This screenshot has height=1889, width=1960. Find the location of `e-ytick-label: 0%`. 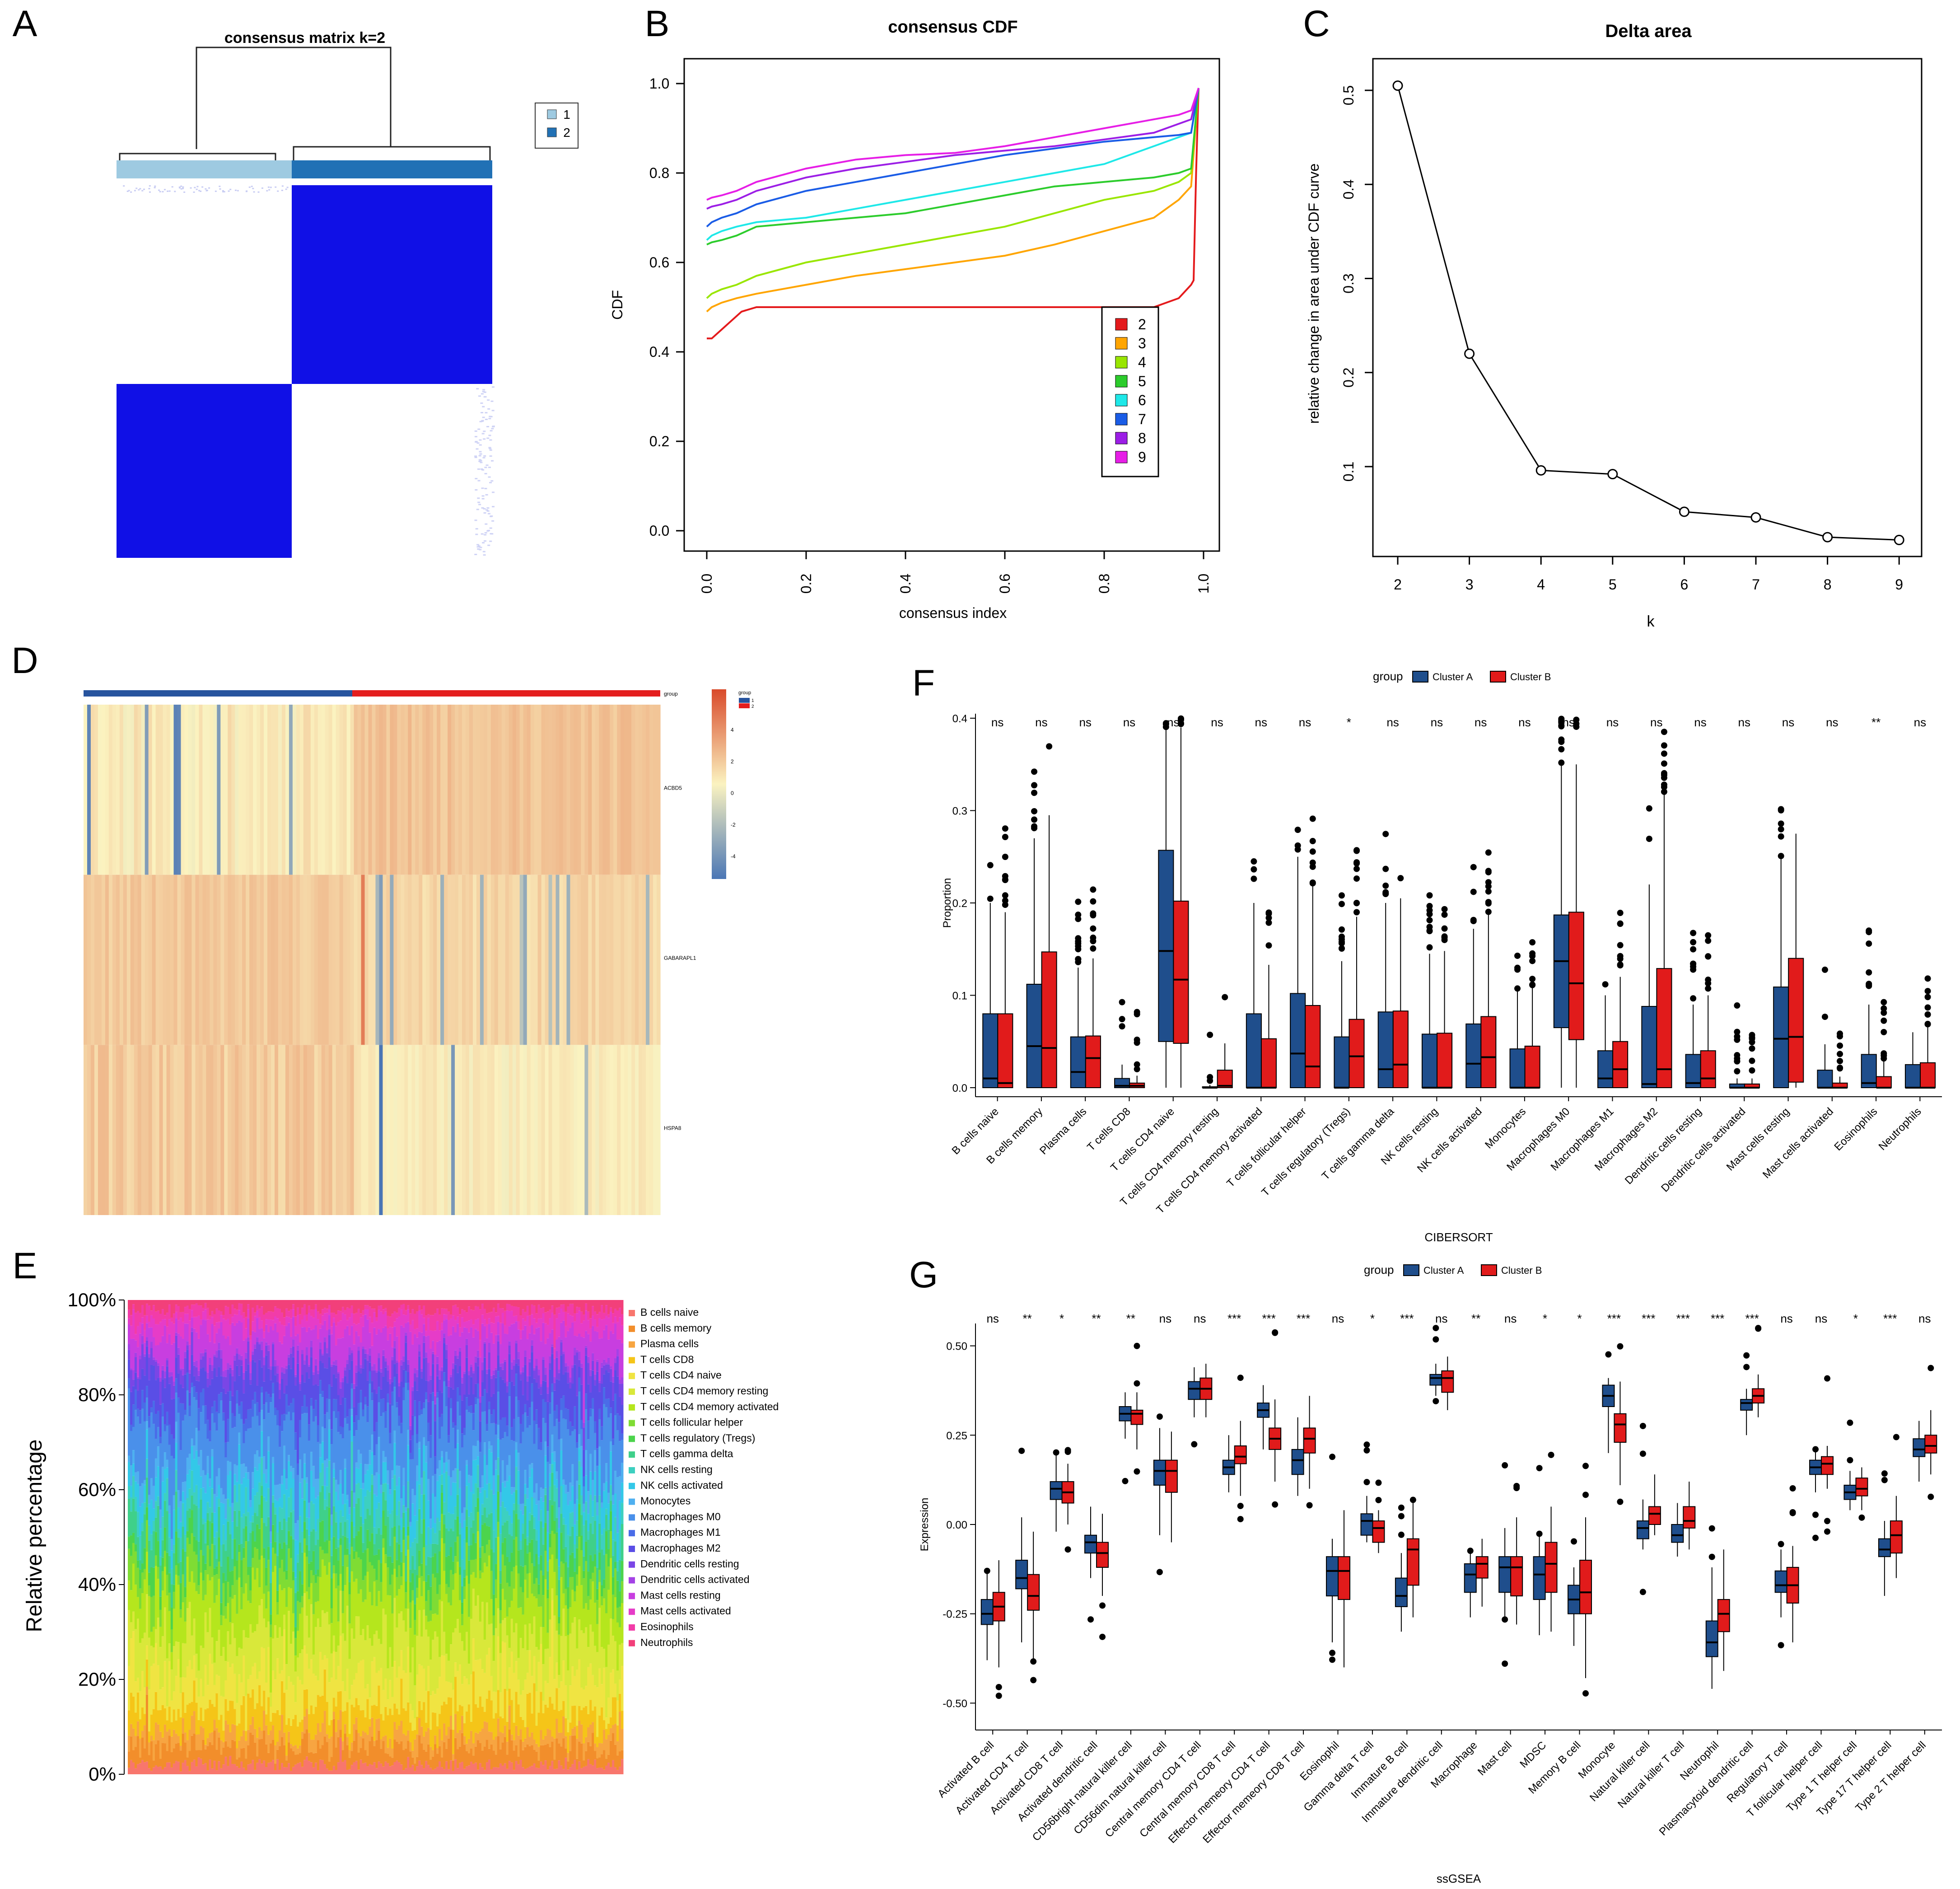

e-ytick-label: 0% is located at coordinates (102, 1774).